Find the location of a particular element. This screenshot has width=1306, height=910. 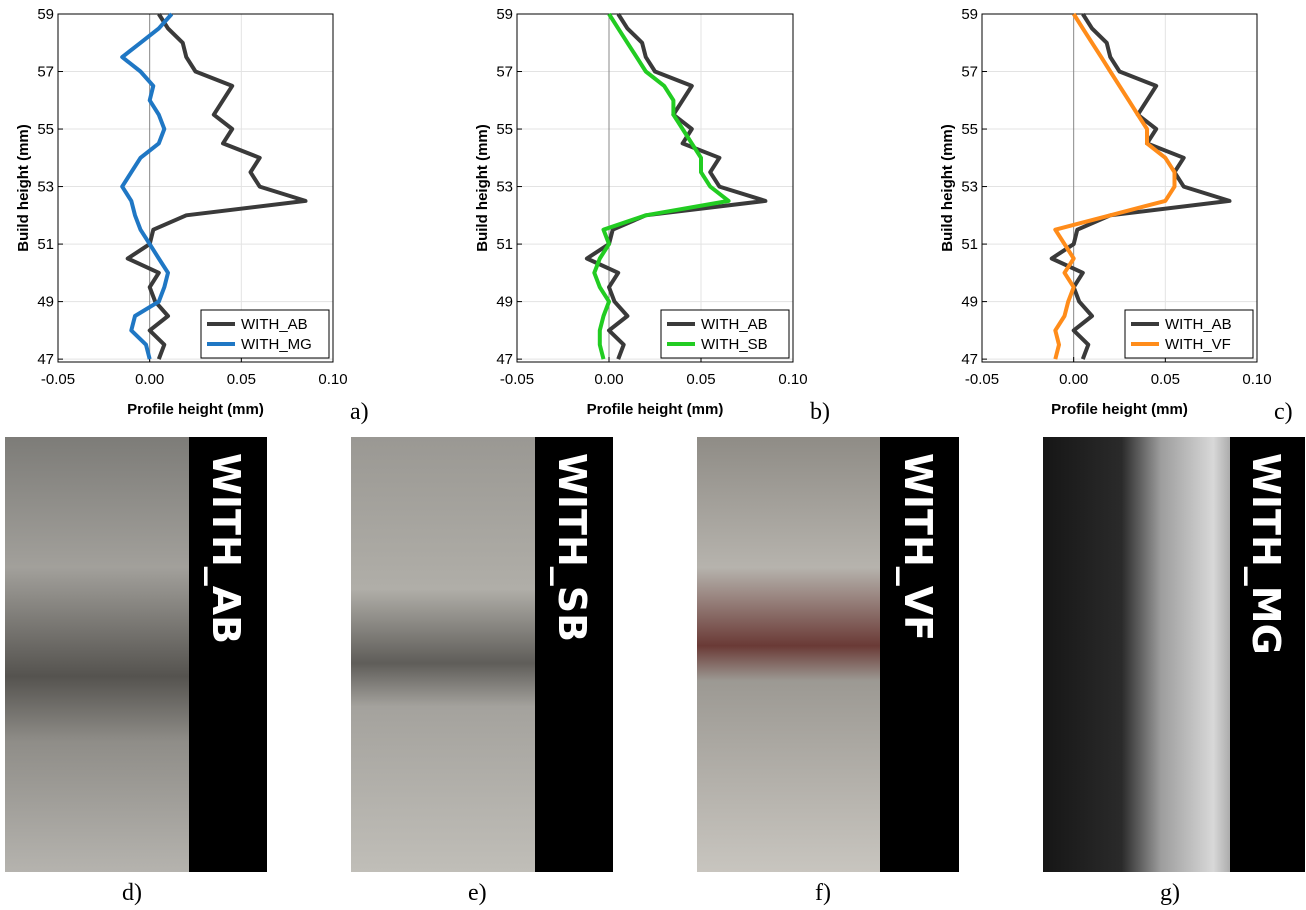

panel-caption: c) is located at coordinates (1283, 412).